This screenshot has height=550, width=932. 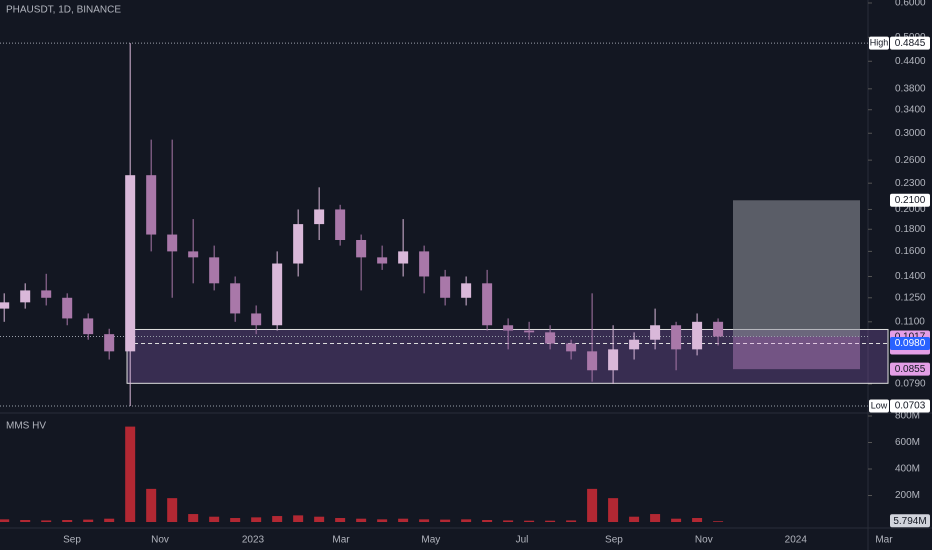 I want to click on y-tick-label: 0.0790, so click(x=910, y=384).